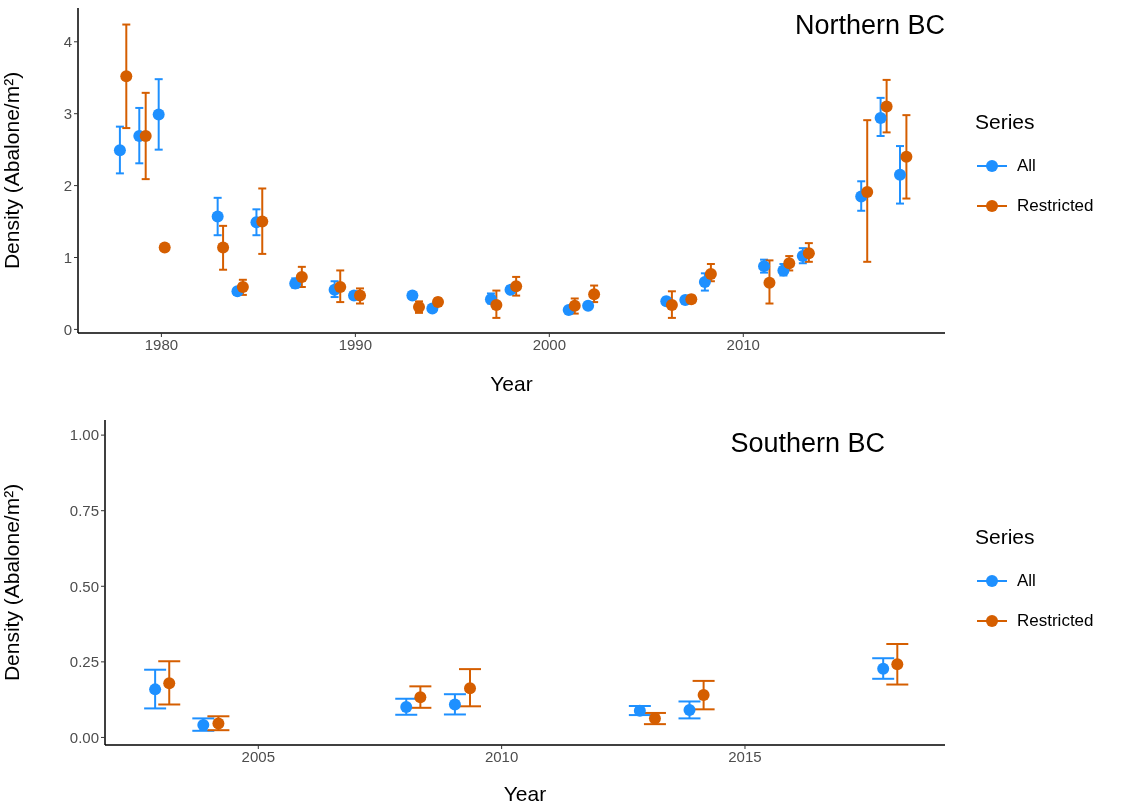  What do you see at coordinates (67, 114) in the screenshot?
I see `y-tick-label: 3` at bounding box center [67, 114].